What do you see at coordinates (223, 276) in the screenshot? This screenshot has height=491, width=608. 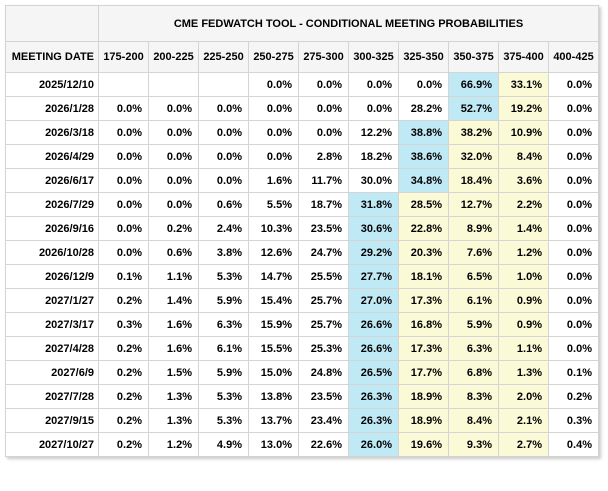 I see `probability-cell: 5.3%` at bounding box center [223, 276].